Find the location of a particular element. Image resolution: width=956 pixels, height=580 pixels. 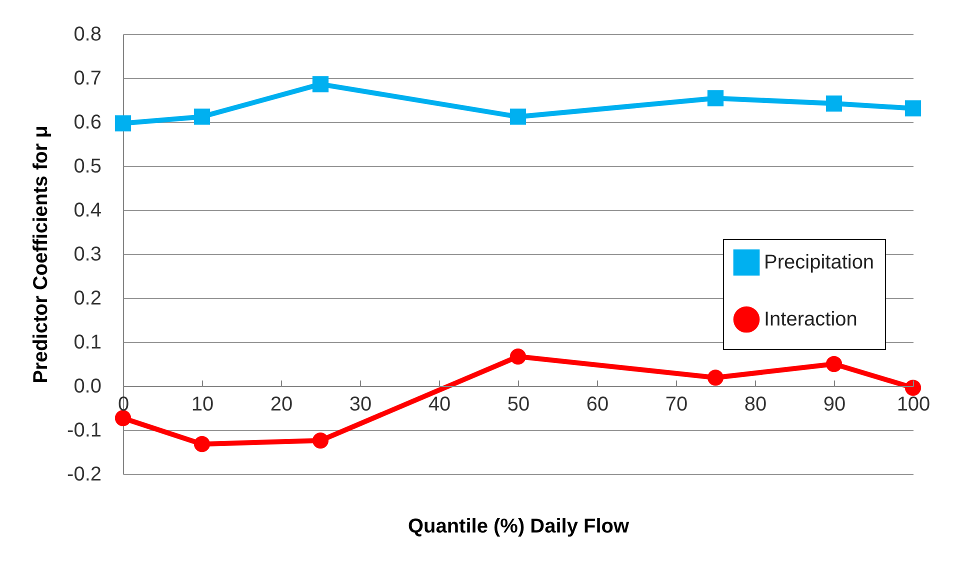

x-tick-label: 100 is located at coordinates (913, 405).